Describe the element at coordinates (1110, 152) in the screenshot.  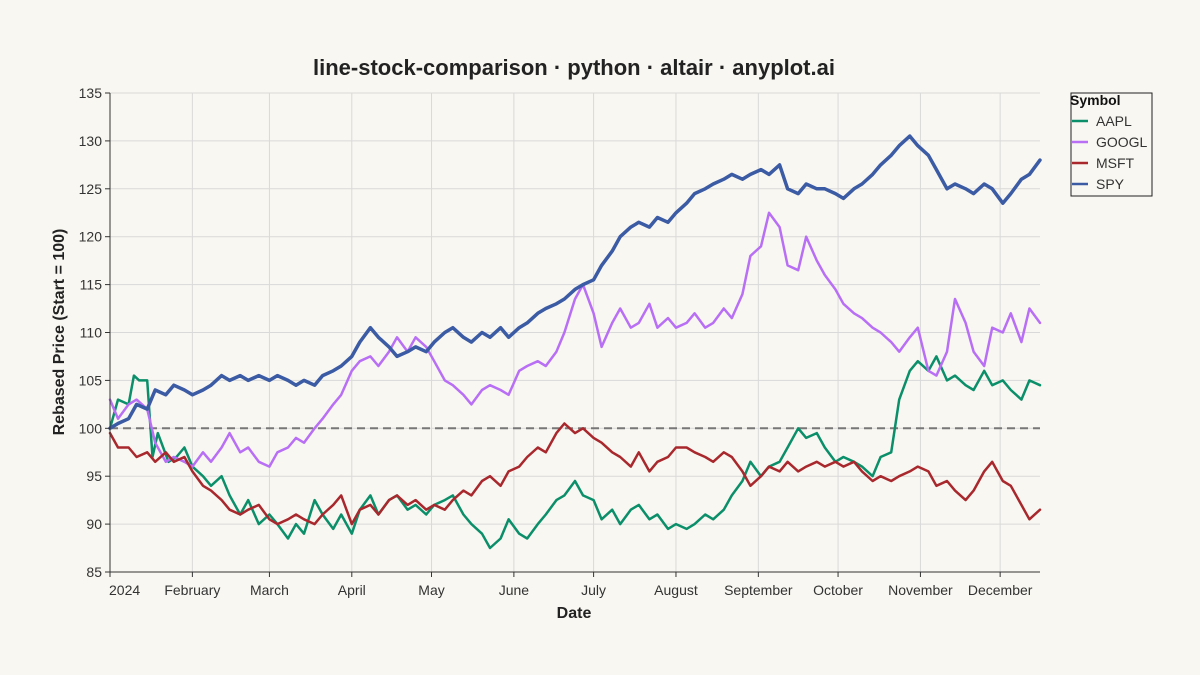
I see `legend-items: AAPL GOOGL MSFT SPY` at that location.